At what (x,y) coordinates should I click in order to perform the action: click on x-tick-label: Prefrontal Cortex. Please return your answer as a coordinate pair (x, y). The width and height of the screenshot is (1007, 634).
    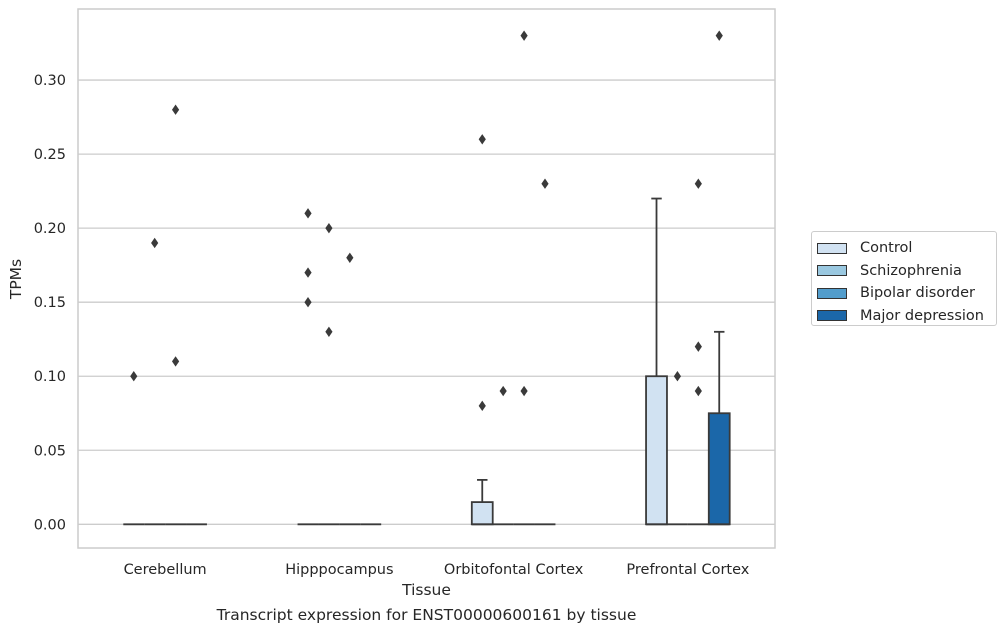
    Looking at the image, I should click on (687, 570).